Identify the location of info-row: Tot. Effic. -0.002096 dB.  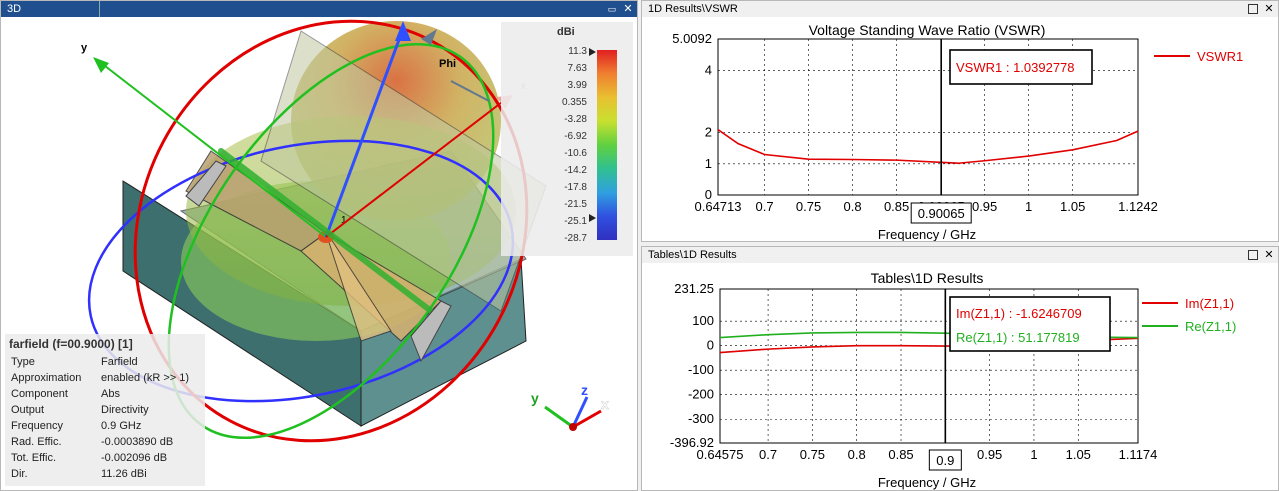
(105, 458).